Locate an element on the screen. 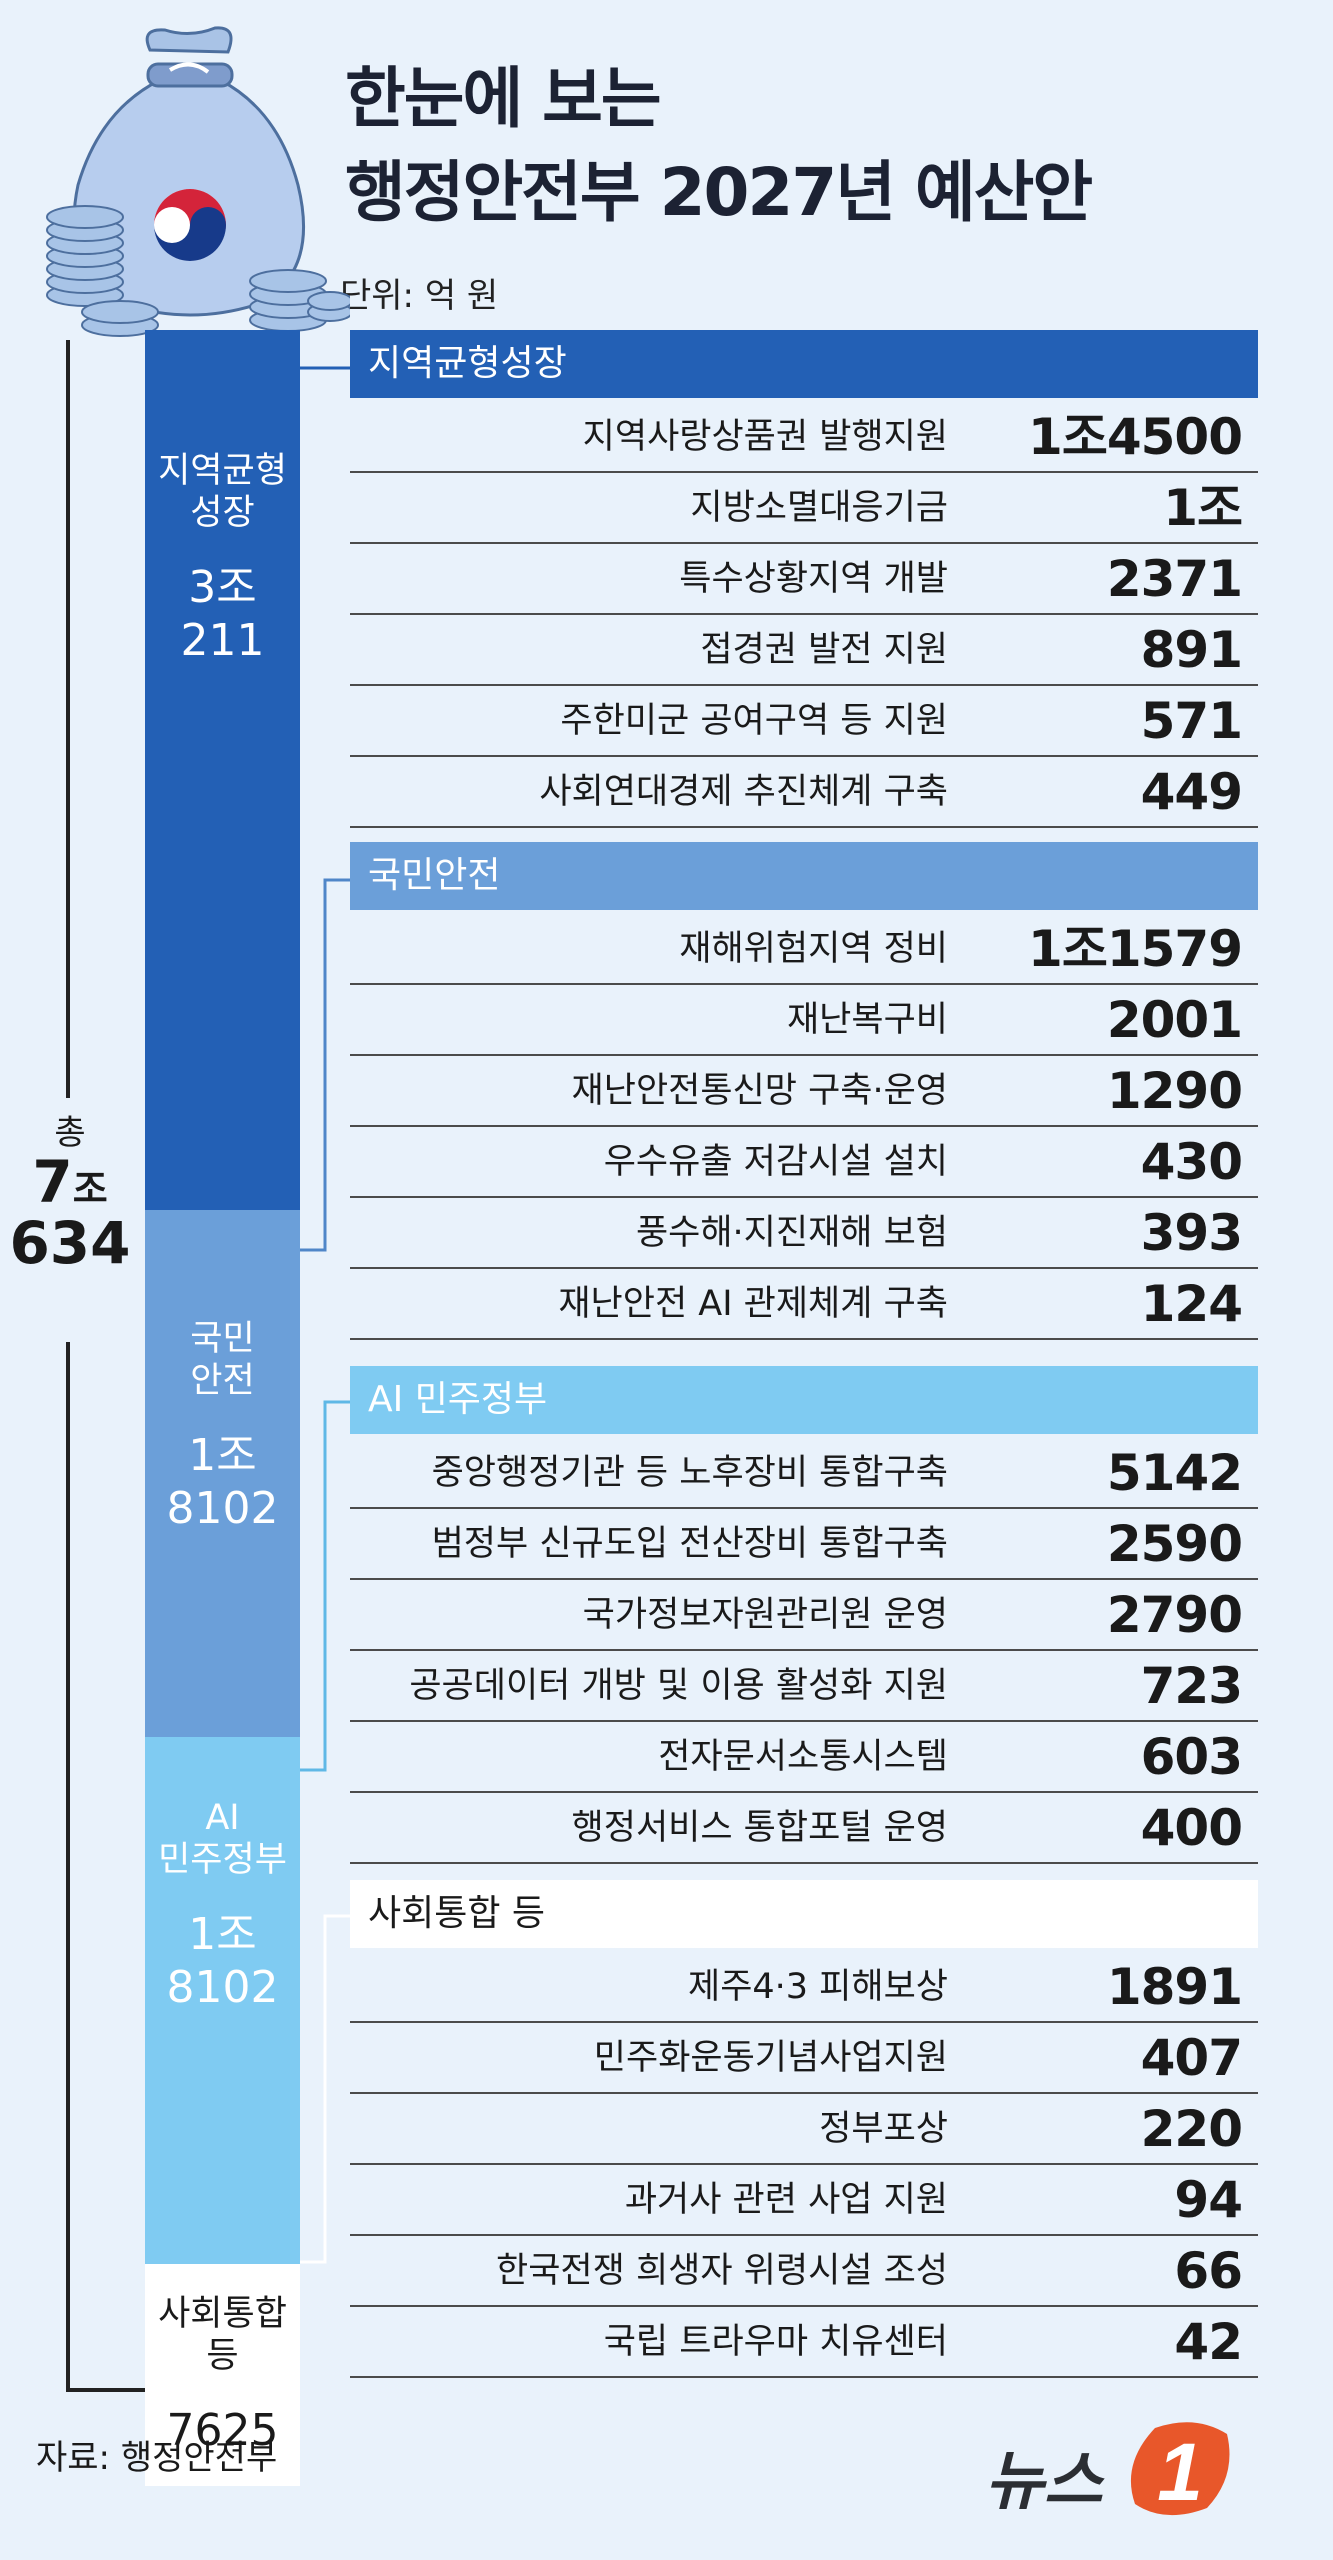 The width and height of the screenshot is (1333, 2560). item-row: 국가정보자원관리원 운영 2790 is located at coordinates (804, 1615).